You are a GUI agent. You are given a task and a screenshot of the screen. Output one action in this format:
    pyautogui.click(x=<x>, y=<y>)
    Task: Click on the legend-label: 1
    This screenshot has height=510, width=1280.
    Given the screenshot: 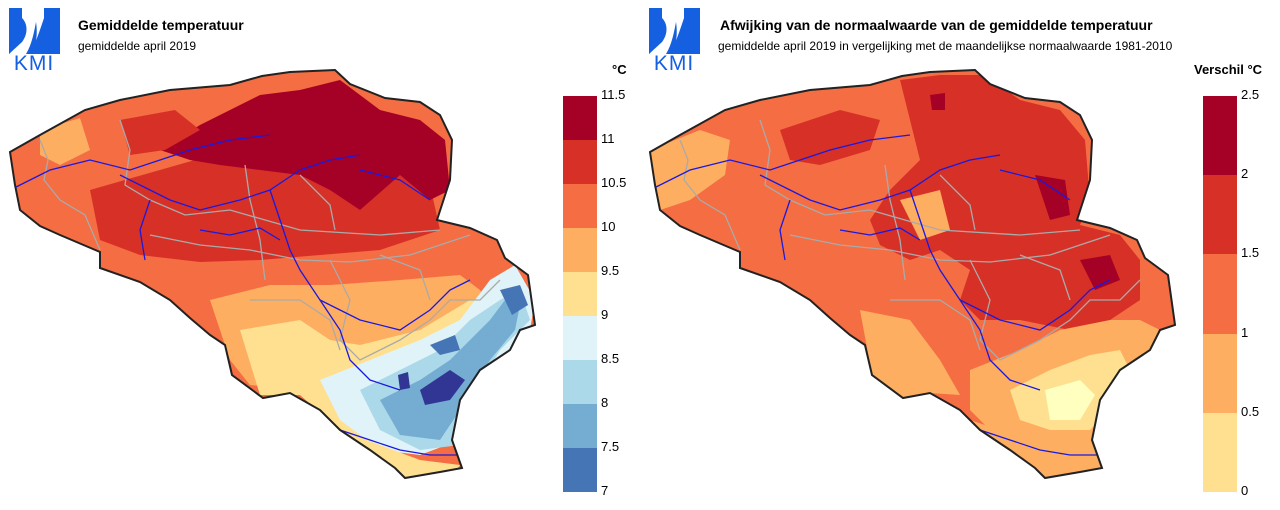 What is the action you would take?
    pyautogui.click(x=1245, y=332)
    